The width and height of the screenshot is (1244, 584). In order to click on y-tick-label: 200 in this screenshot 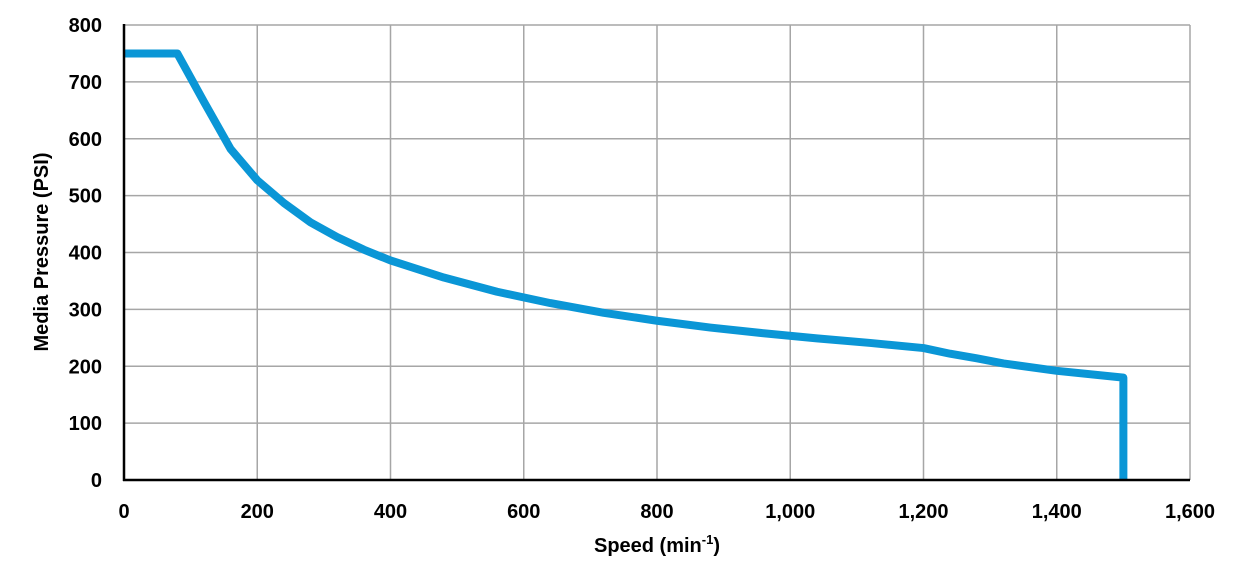, I will do `click(85, 367)`.